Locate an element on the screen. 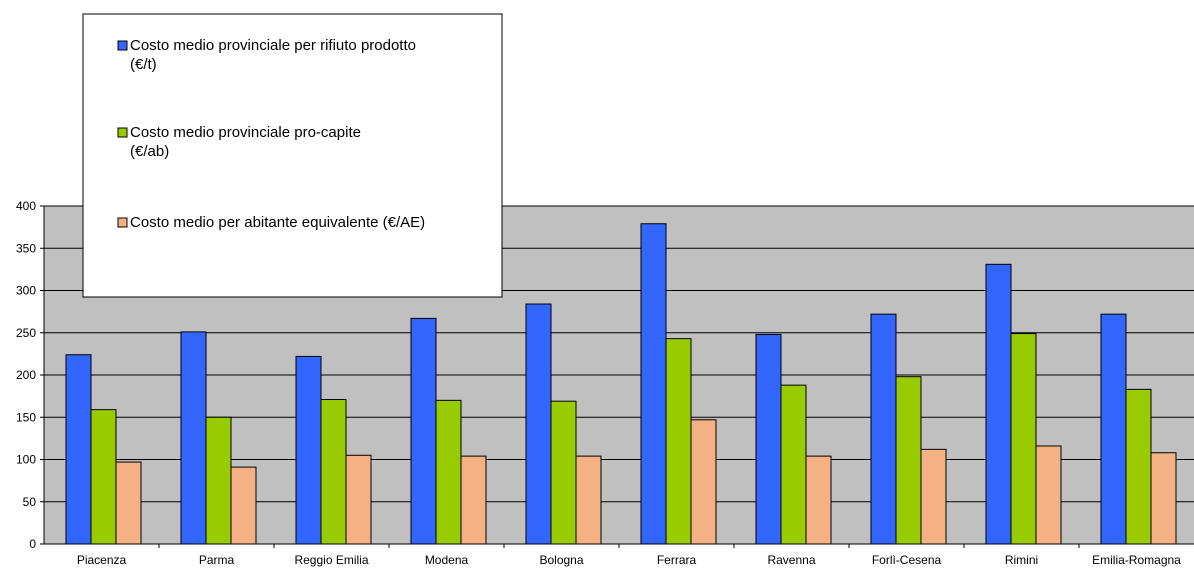 The height and width of the screenshot is (570, 1194). y-tick-label: 0 is located at coordinates (32, 544).